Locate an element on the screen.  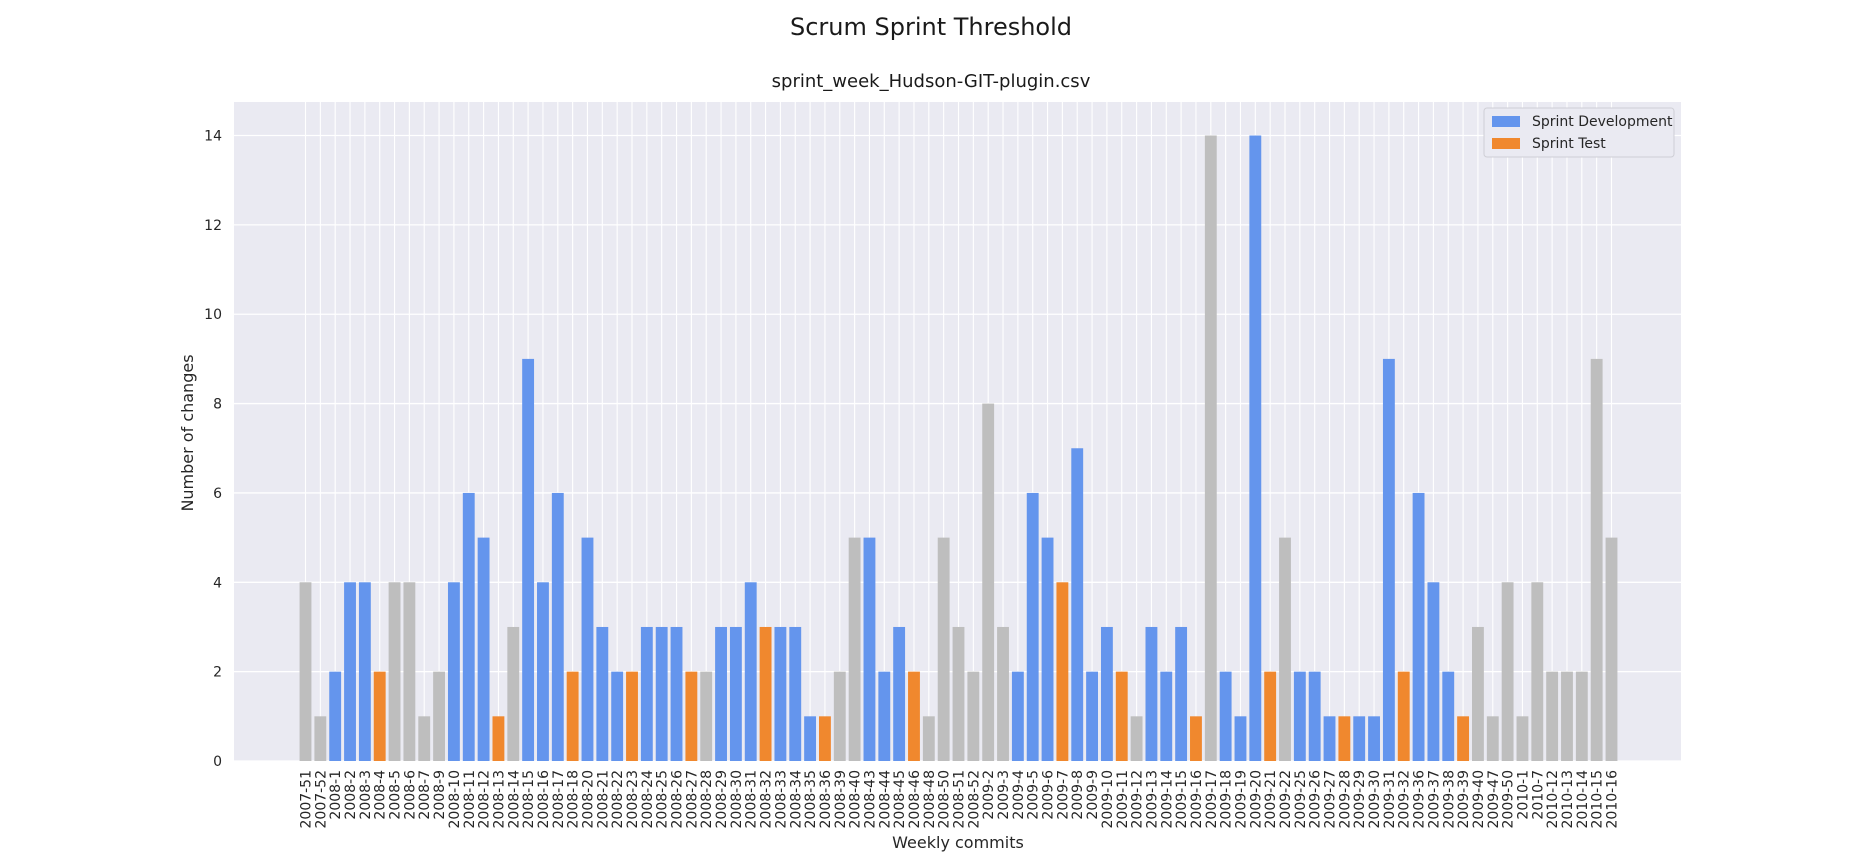
x-tick-label: 2009-47 is located at coordinates (1494, 799).